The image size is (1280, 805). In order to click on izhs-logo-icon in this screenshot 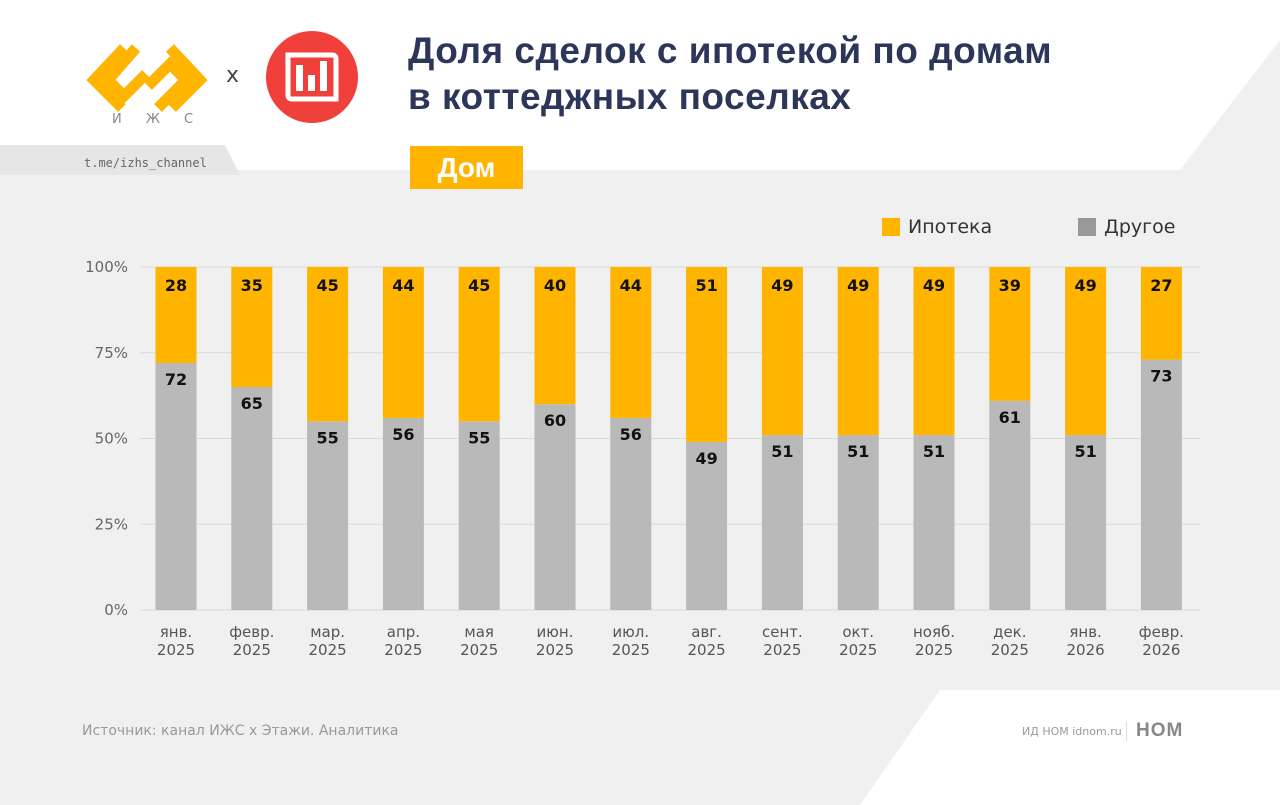, I will do `click(147, 78)`.